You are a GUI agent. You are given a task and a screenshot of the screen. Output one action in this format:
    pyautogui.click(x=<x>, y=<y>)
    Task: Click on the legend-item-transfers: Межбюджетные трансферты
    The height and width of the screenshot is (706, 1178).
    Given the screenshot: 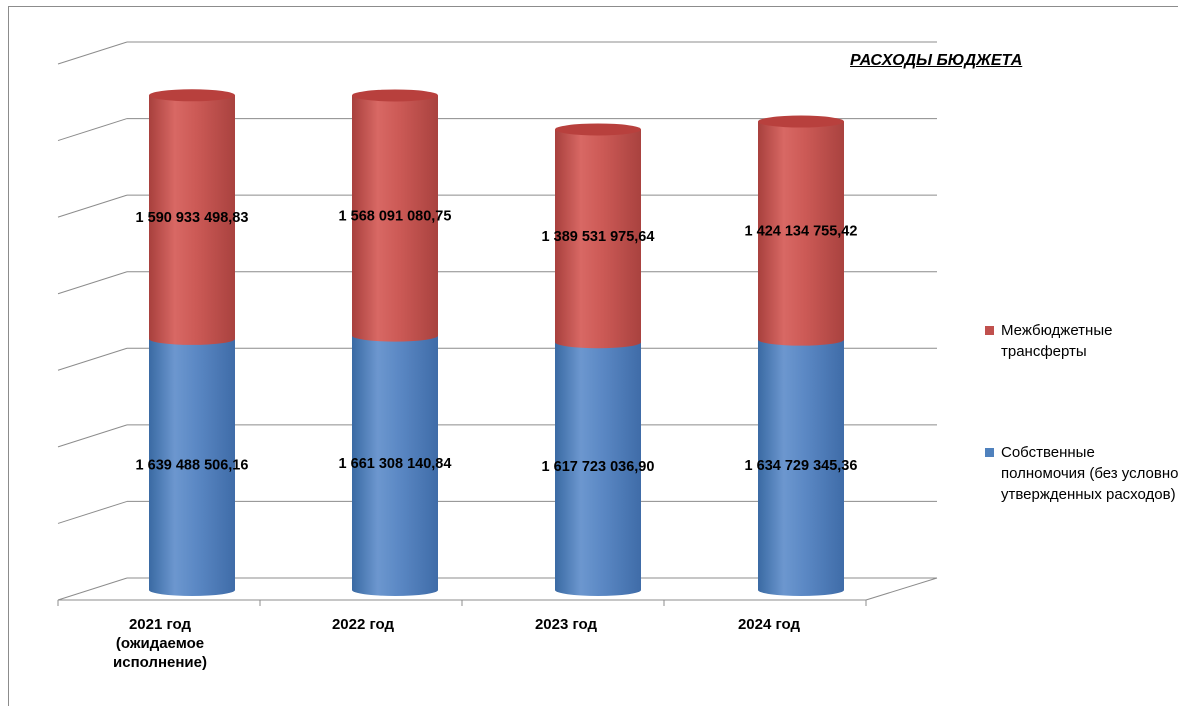 What is the action you would take?
    pyautogui.click(x=1081, y=341)
    